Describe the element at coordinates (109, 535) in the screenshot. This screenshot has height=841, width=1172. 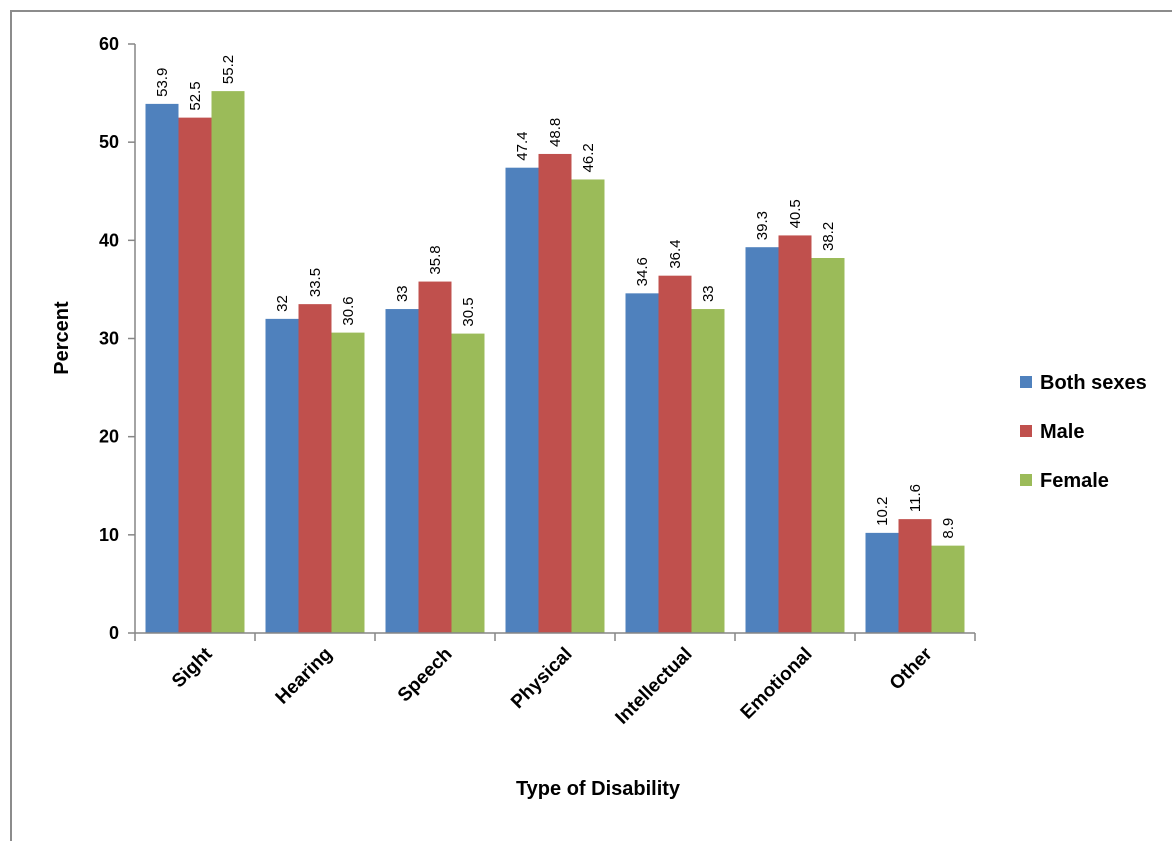
I see `y-tick-label-10: 10` at that location.